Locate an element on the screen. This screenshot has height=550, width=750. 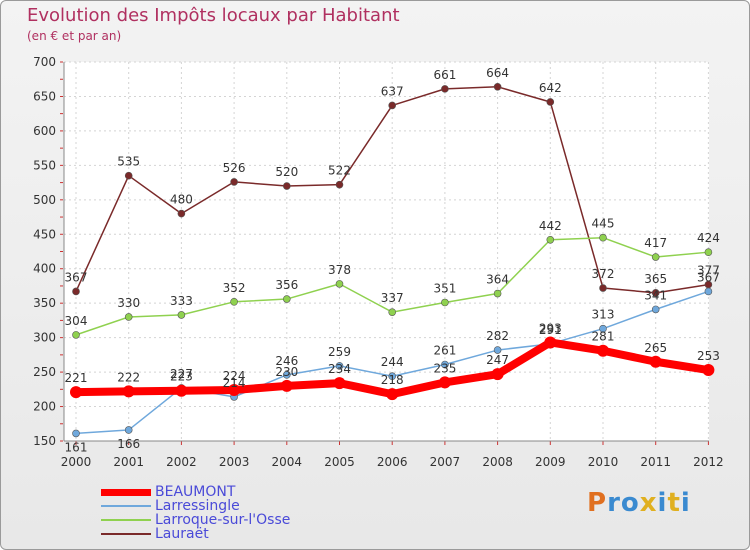
y-tick-label: 700 is located at coordinates (44, 62).